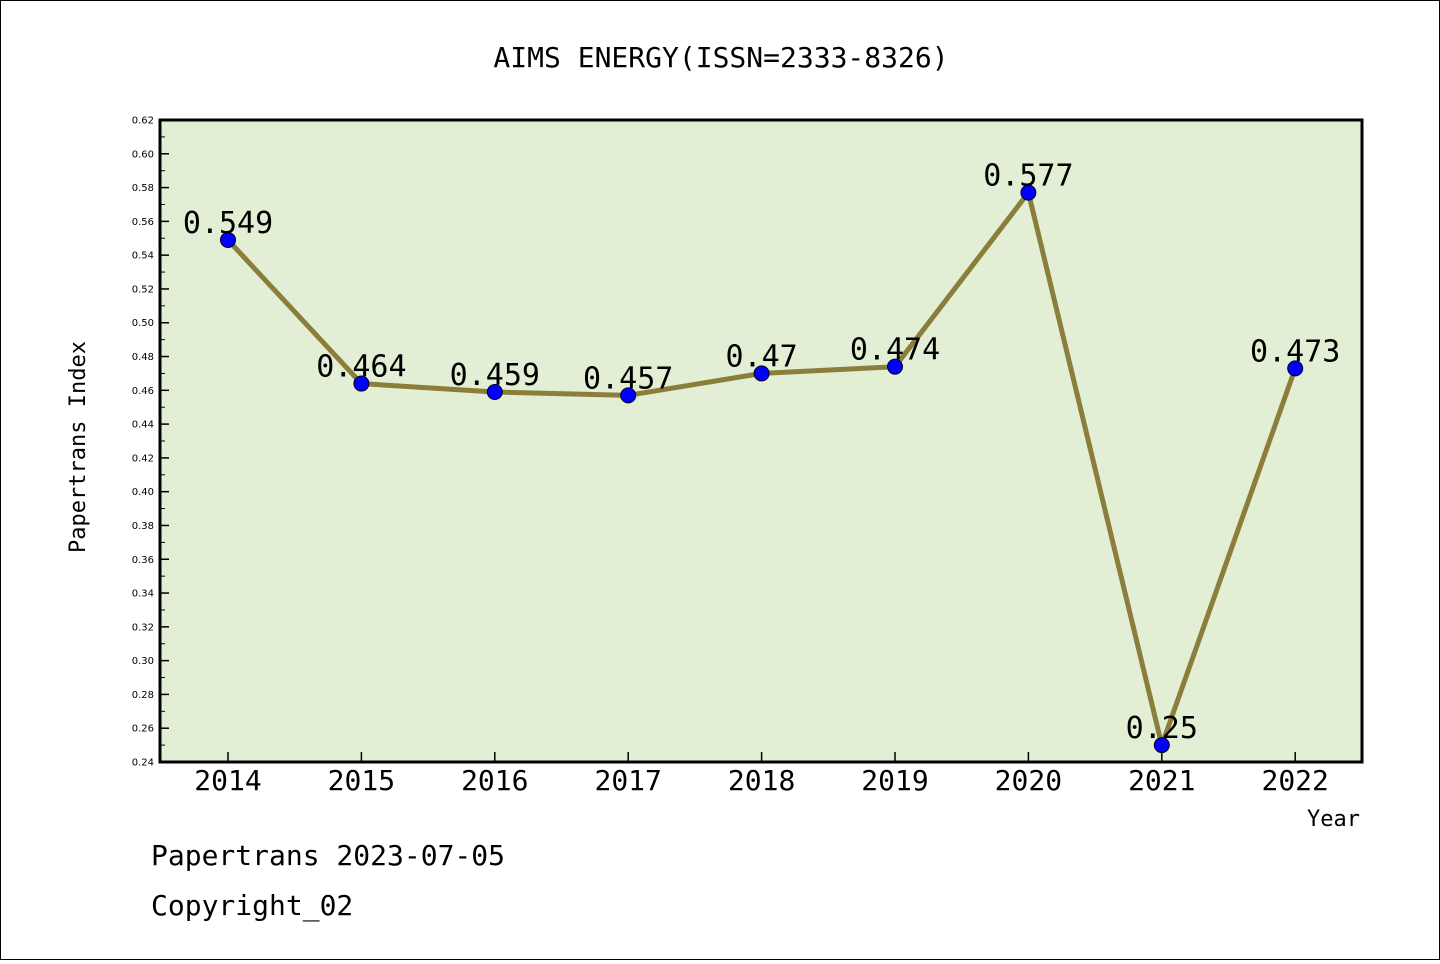  What do you see at coordinates (1161, 780) in the screenshot?
I see `x-tick-label: 2021` at bounding box center [1161, 780].